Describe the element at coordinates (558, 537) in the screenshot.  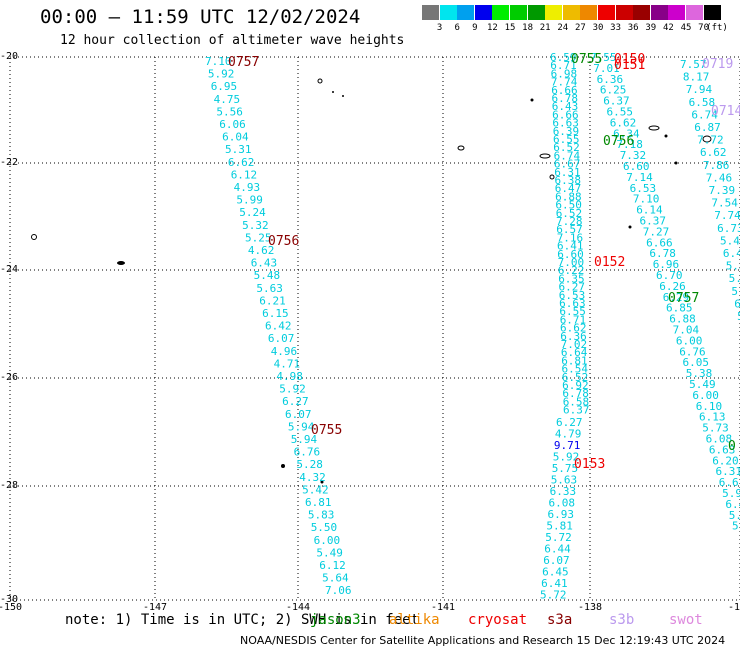
I see `wave-height-value: 5.72` at that location.